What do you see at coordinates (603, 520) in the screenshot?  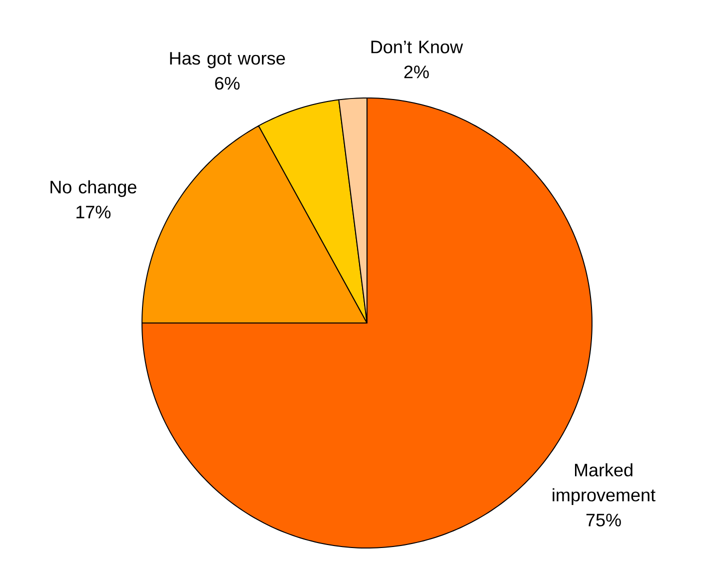 I see `data-label: 75%` at bounding box center [603, 520].